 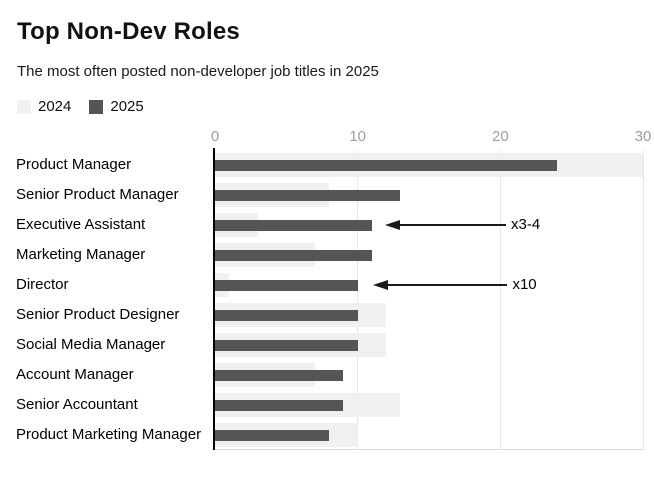 I want to click on annotation-label: x10, so click(x=524, y=284).